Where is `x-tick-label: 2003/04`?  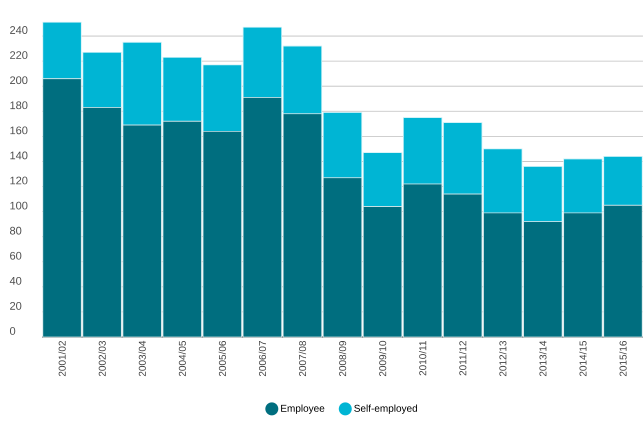
x-tick-label: 2003/04 is located at coordinates (142, 358).